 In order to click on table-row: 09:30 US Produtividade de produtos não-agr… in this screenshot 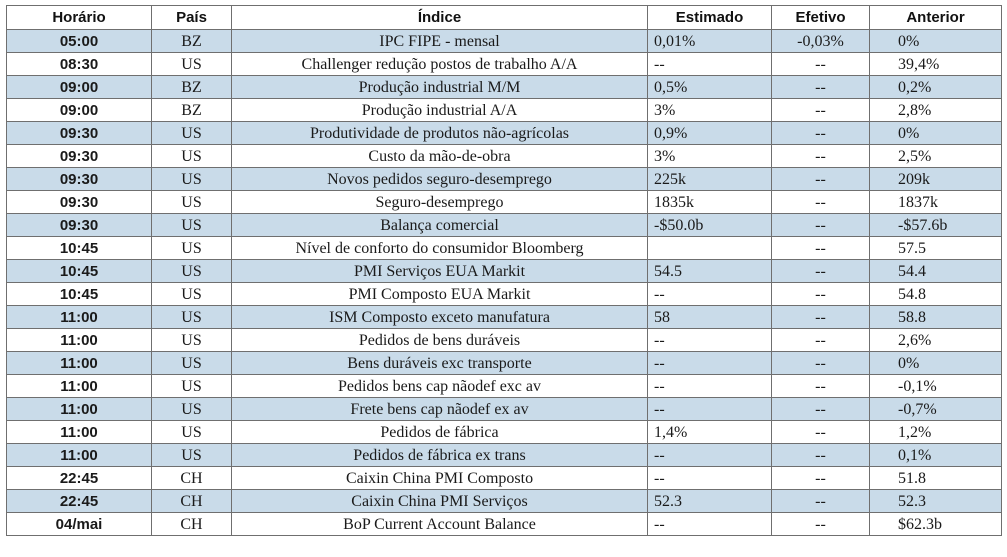, I will do `click(504, 133)`.